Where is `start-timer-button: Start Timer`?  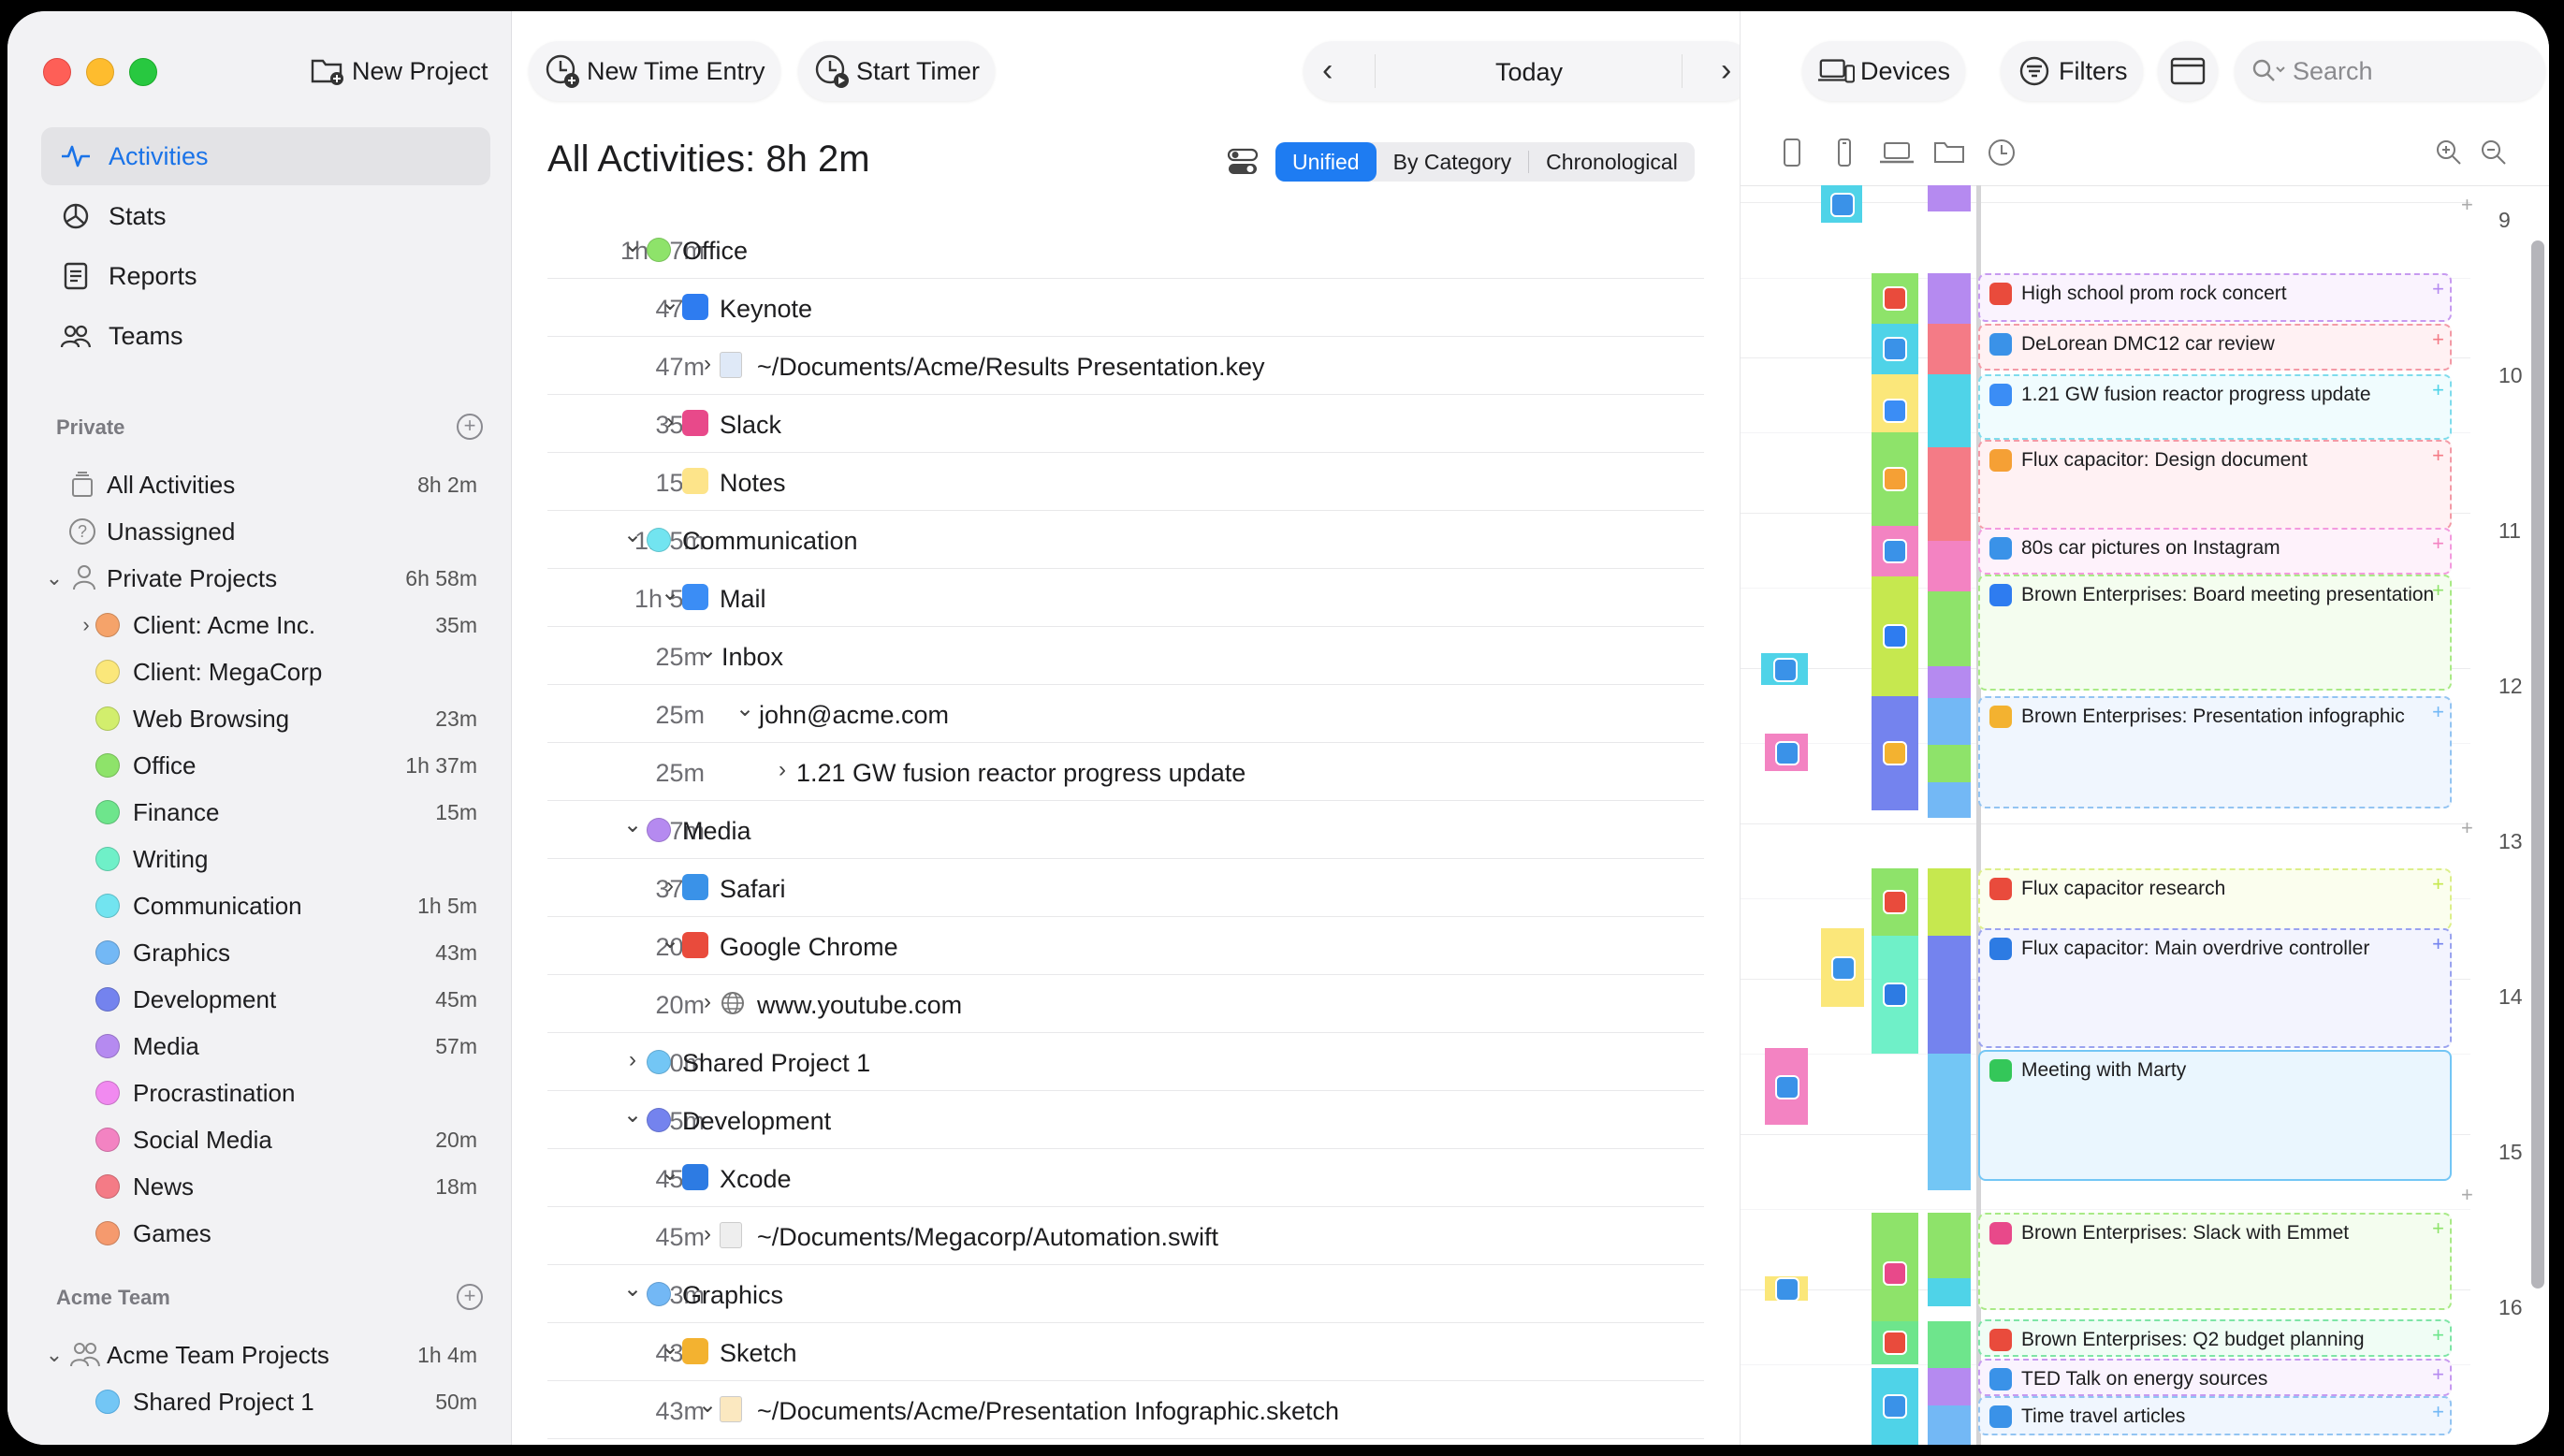
start-timer-button: Start Timer is located at coordinates (897, 71).